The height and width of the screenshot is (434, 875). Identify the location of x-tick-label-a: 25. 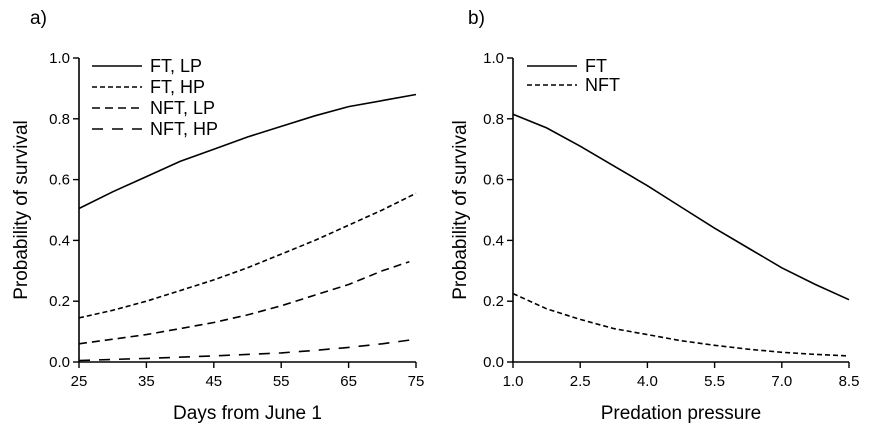
(79, 381).